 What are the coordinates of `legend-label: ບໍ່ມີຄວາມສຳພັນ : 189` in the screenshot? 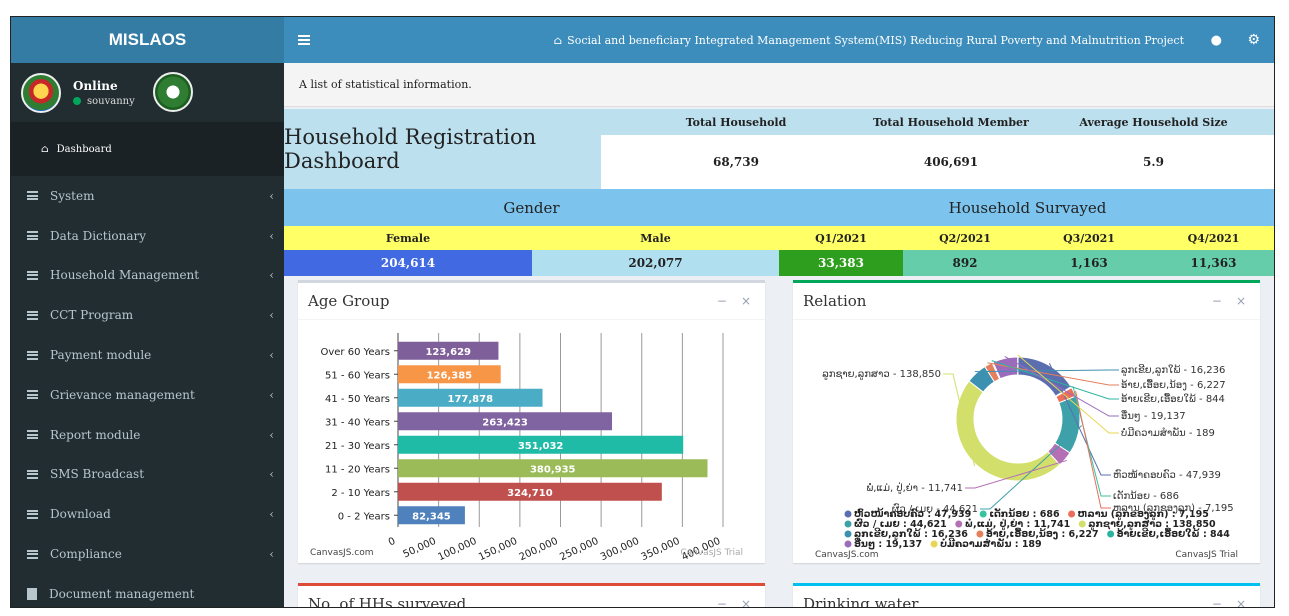 It's located at (991, 544).